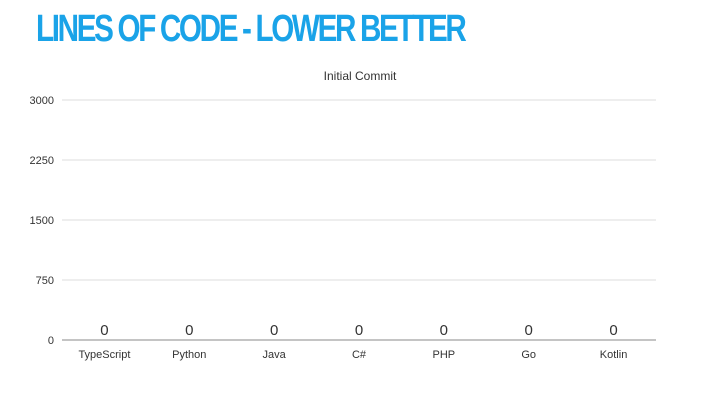 The height and width of the screenshot is (405, 720). I want to click on x-tick-label: Go, so click(528, 355).